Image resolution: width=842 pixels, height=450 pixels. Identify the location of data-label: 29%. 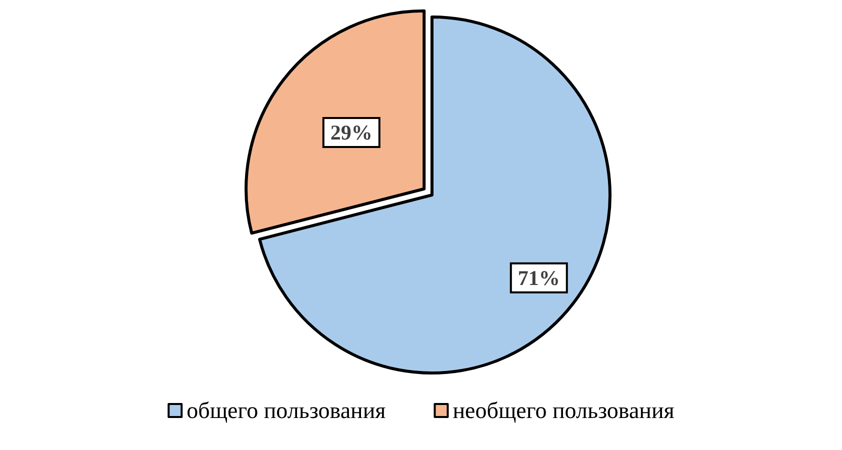
(351, 132).